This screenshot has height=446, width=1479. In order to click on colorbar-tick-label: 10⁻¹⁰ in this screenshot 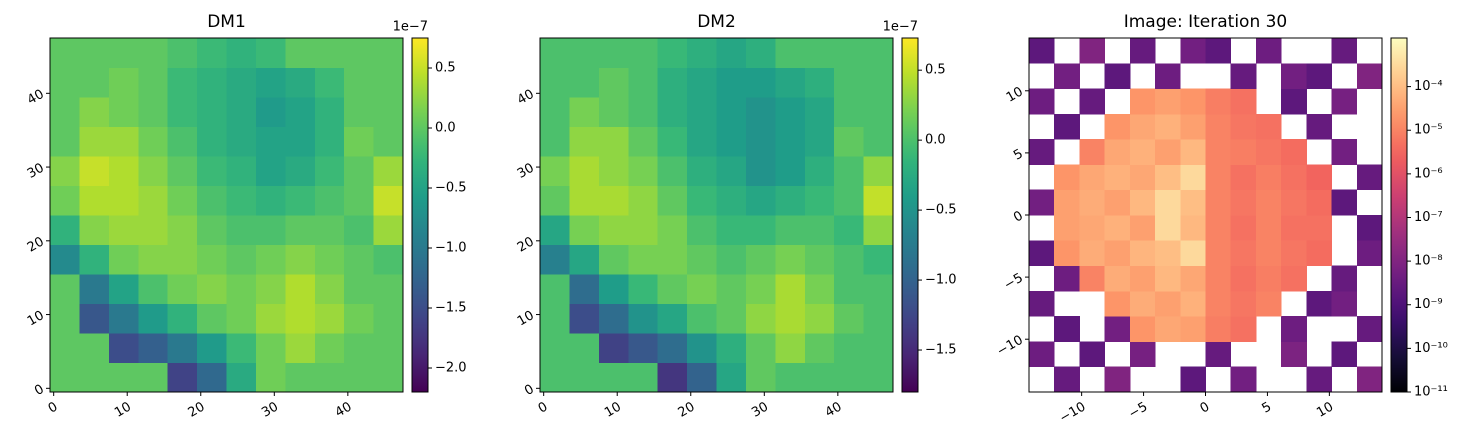, I will do `click(1431, 348)`.